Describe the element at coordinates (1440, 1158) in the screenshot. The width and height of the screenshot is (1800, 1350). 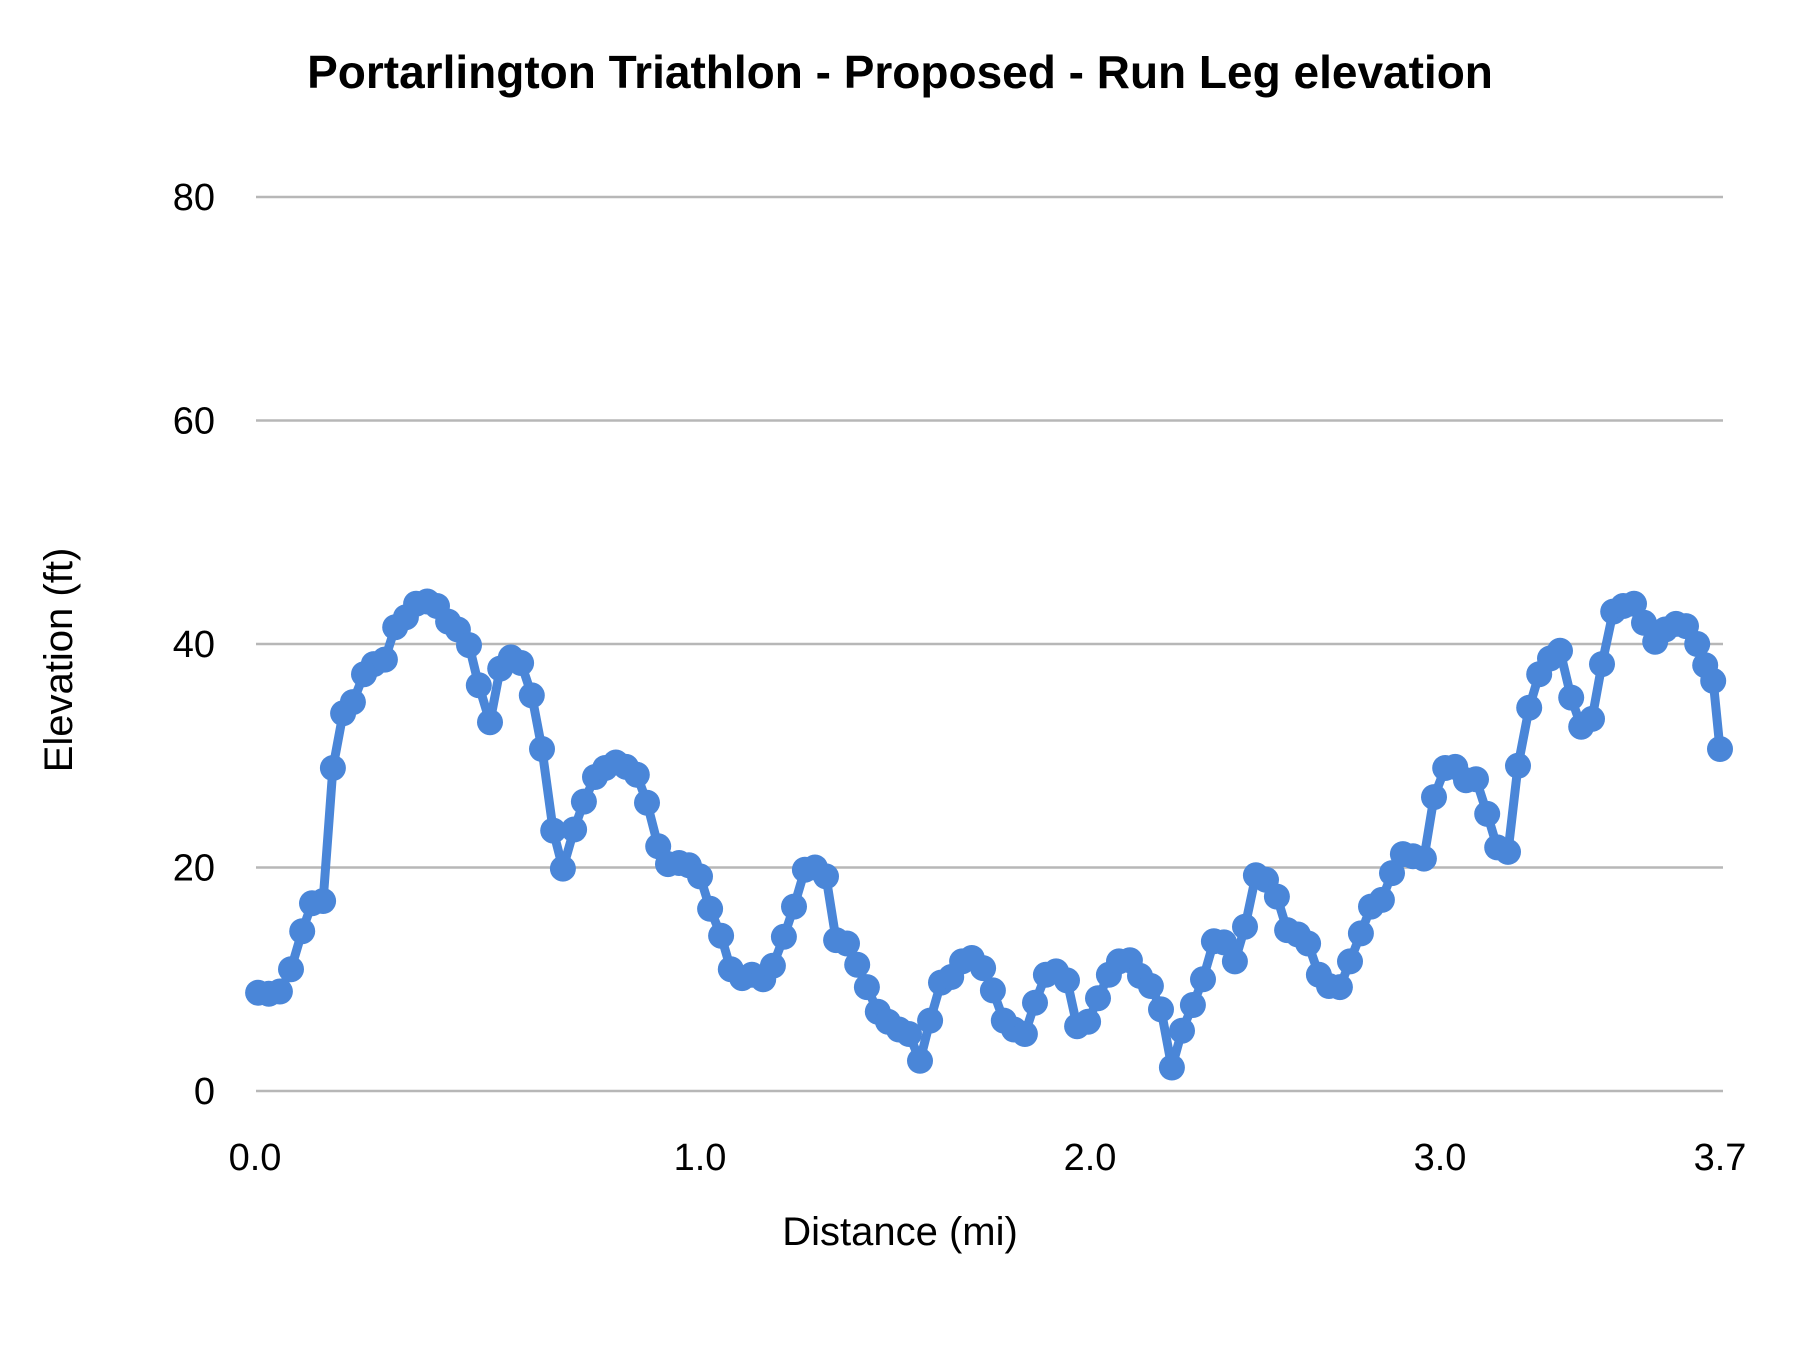
I see `x-tick-3.0: 3.0` at that location.